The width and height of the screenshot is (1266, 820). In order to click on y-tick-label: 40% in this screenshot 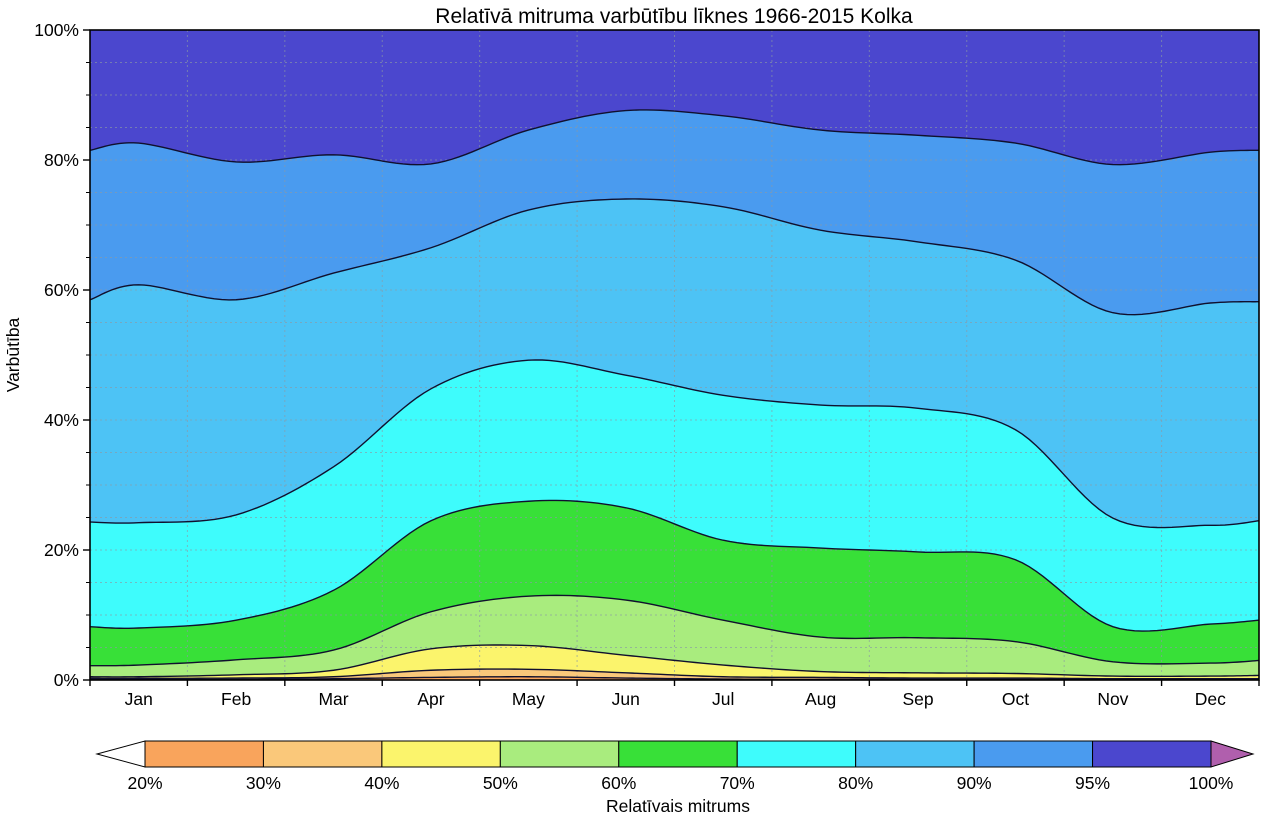, I will do `click(61, 420)`.